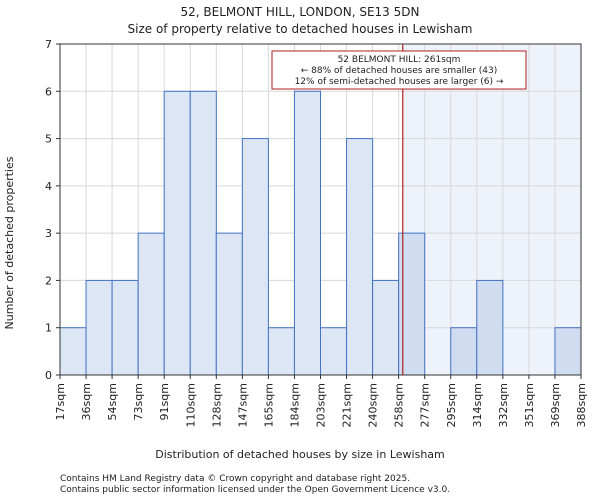 This screenshot has height=500, width=600. Describe the element at coordinates (48, 328) in the screenshot. I see `y-tick-label: 1` at that location.